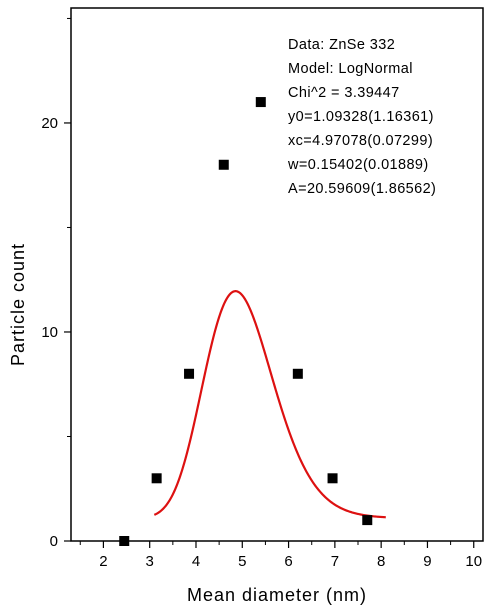 This screenshot has width=487, height=609. I want to click on x-tick-label: 6, so click(288, 561).